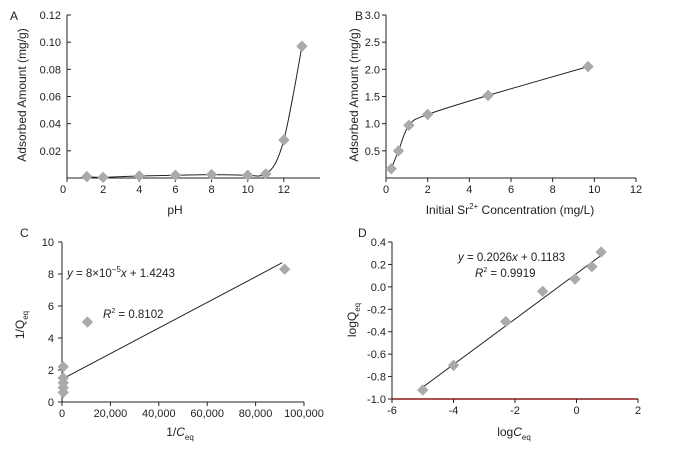  I want to click on panel-d-y-tick-label: -1.0, so click(376, 400).